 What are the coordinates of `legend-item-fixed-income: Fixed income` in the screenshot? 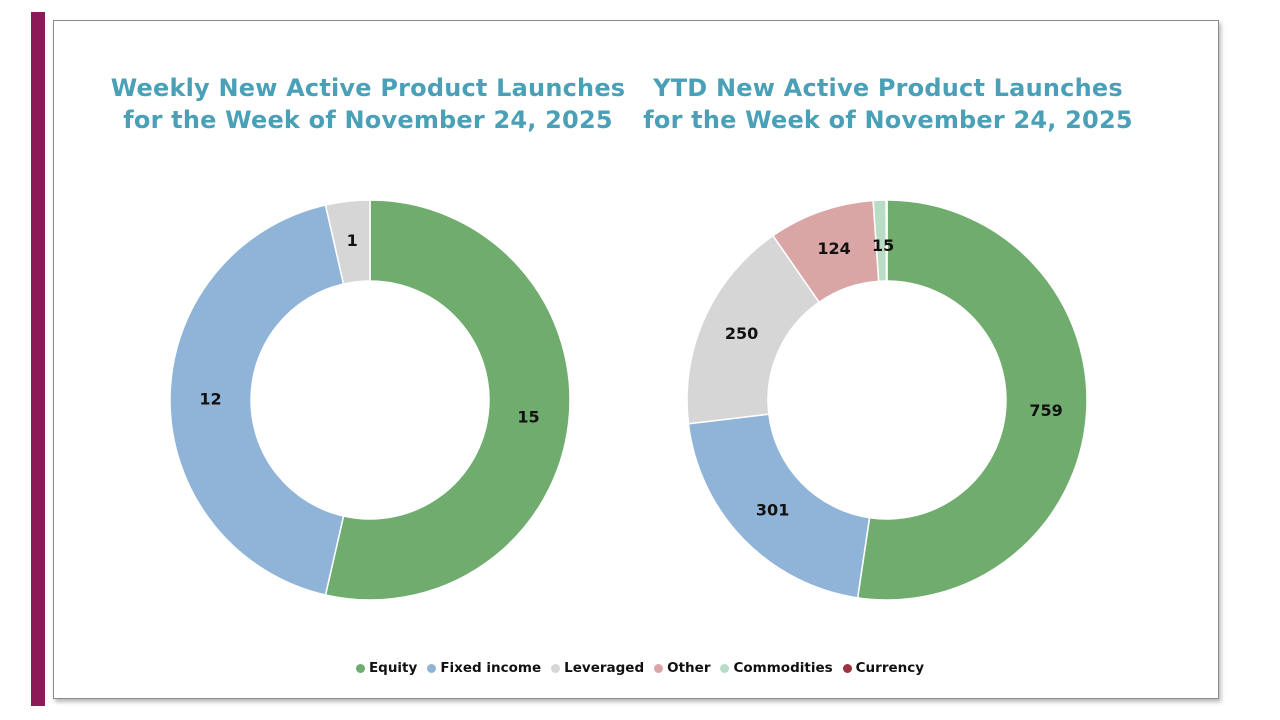 It's located at (484, 668).